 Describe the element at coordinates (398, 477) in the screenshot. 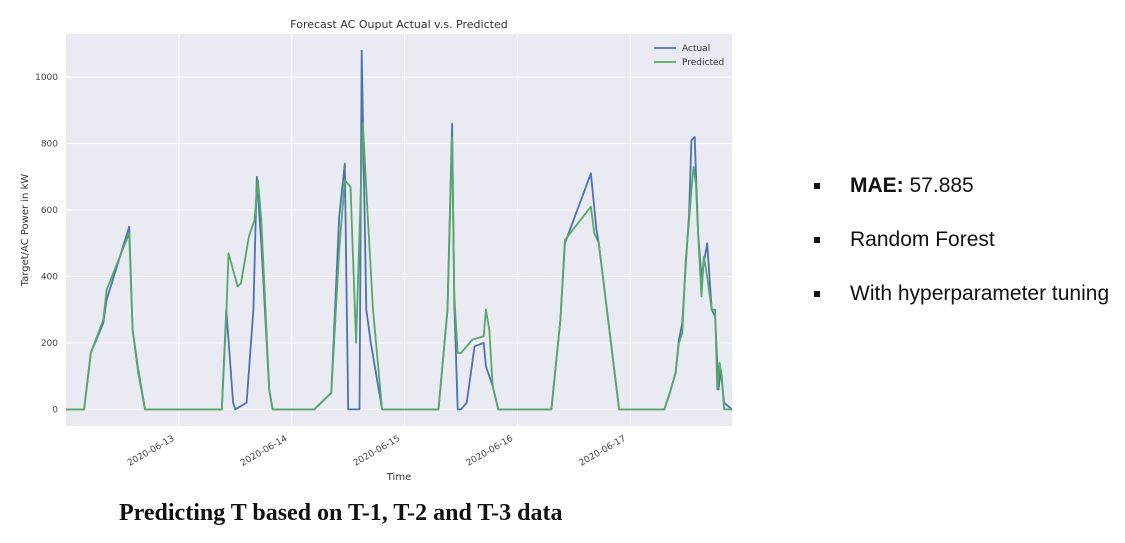

I see `x-axis-title: Time` at that location.